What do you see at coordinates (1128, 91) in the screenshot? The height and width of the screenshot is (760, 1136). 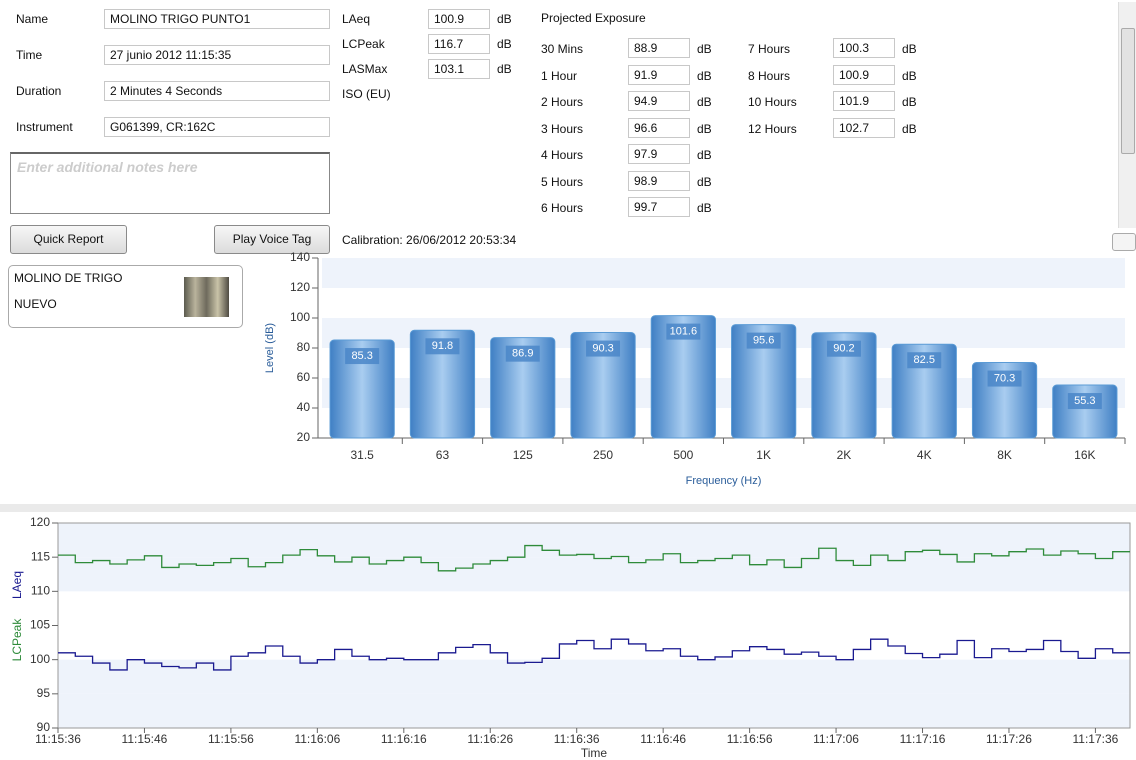 I see `scroll-thumb` at bounding box center [1128, 91].